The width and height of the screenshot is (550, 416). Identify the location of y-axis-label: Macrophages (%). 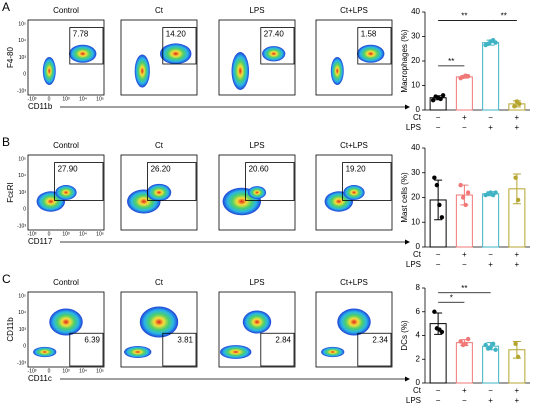
(404, 60).